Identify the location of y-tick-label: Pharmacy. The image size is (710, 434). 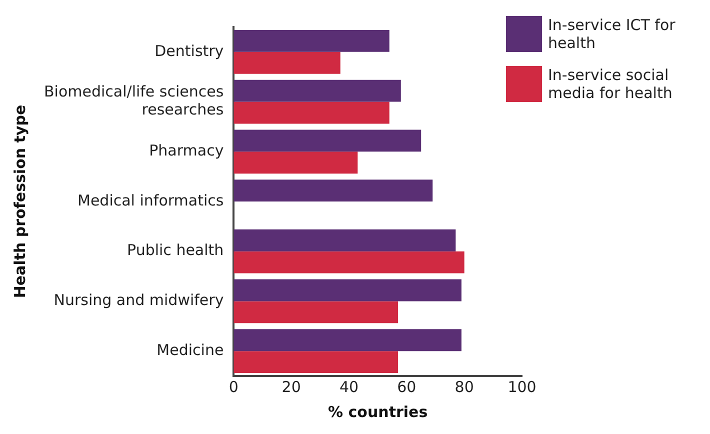
(186, 151).